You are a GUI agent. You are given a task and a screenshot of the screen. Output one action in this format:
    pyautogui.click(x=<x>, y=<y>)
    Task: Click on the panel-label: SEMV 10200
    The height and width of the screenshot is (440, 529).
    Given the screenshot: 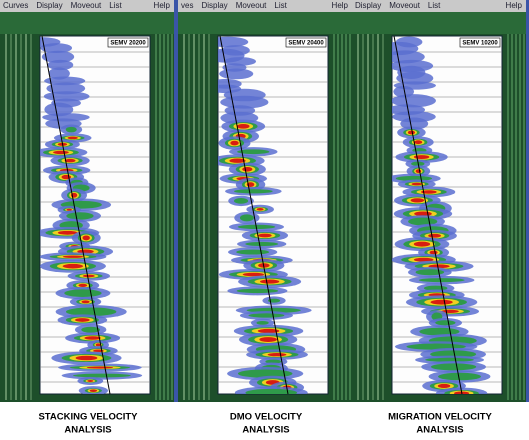 What is the action you would take?
    pyautogui.click(x=480, y=44)
    